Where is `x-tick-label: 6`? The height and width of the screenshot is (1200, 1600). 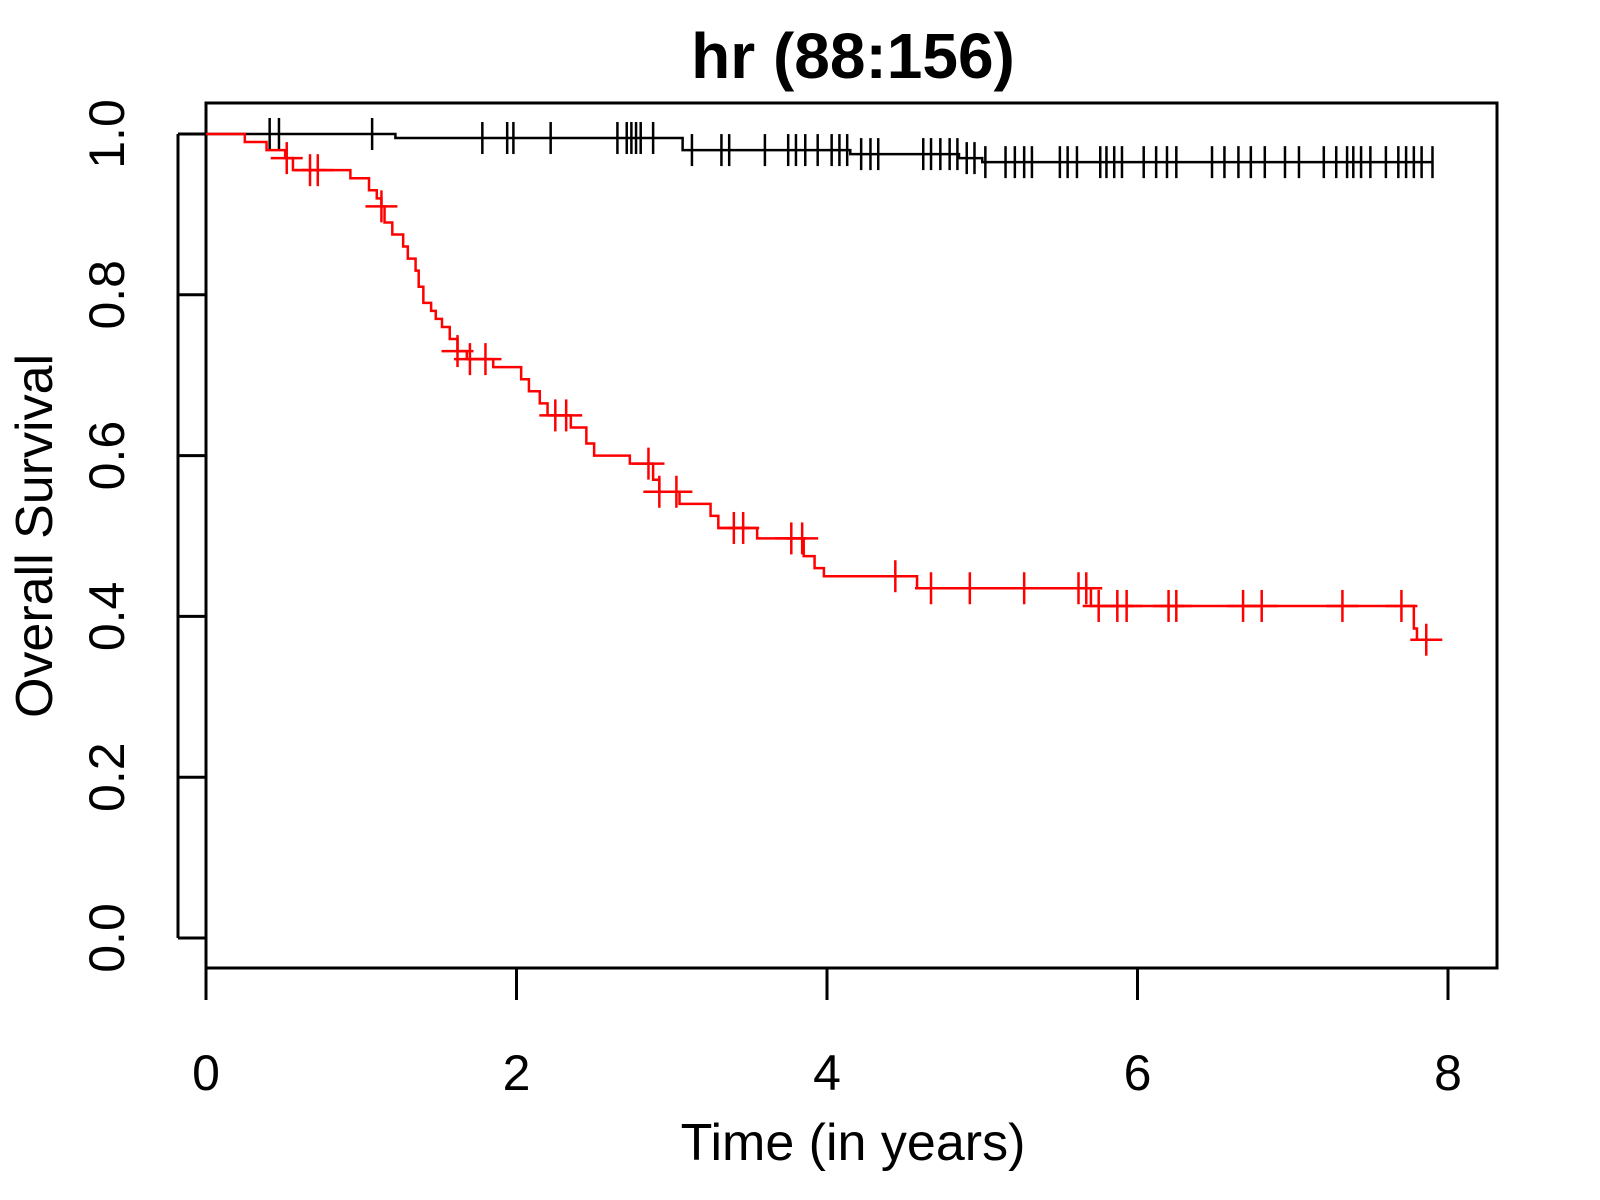 x-tick-label: 6 is located at coordinates (1138, 1073).